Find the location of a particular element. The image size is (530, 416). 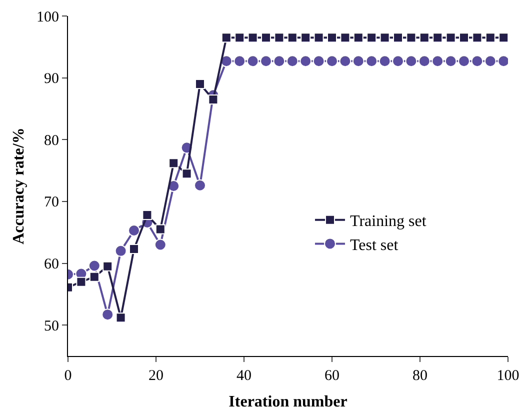

y-tick-label: 60 is located at coordinates (51, 264).